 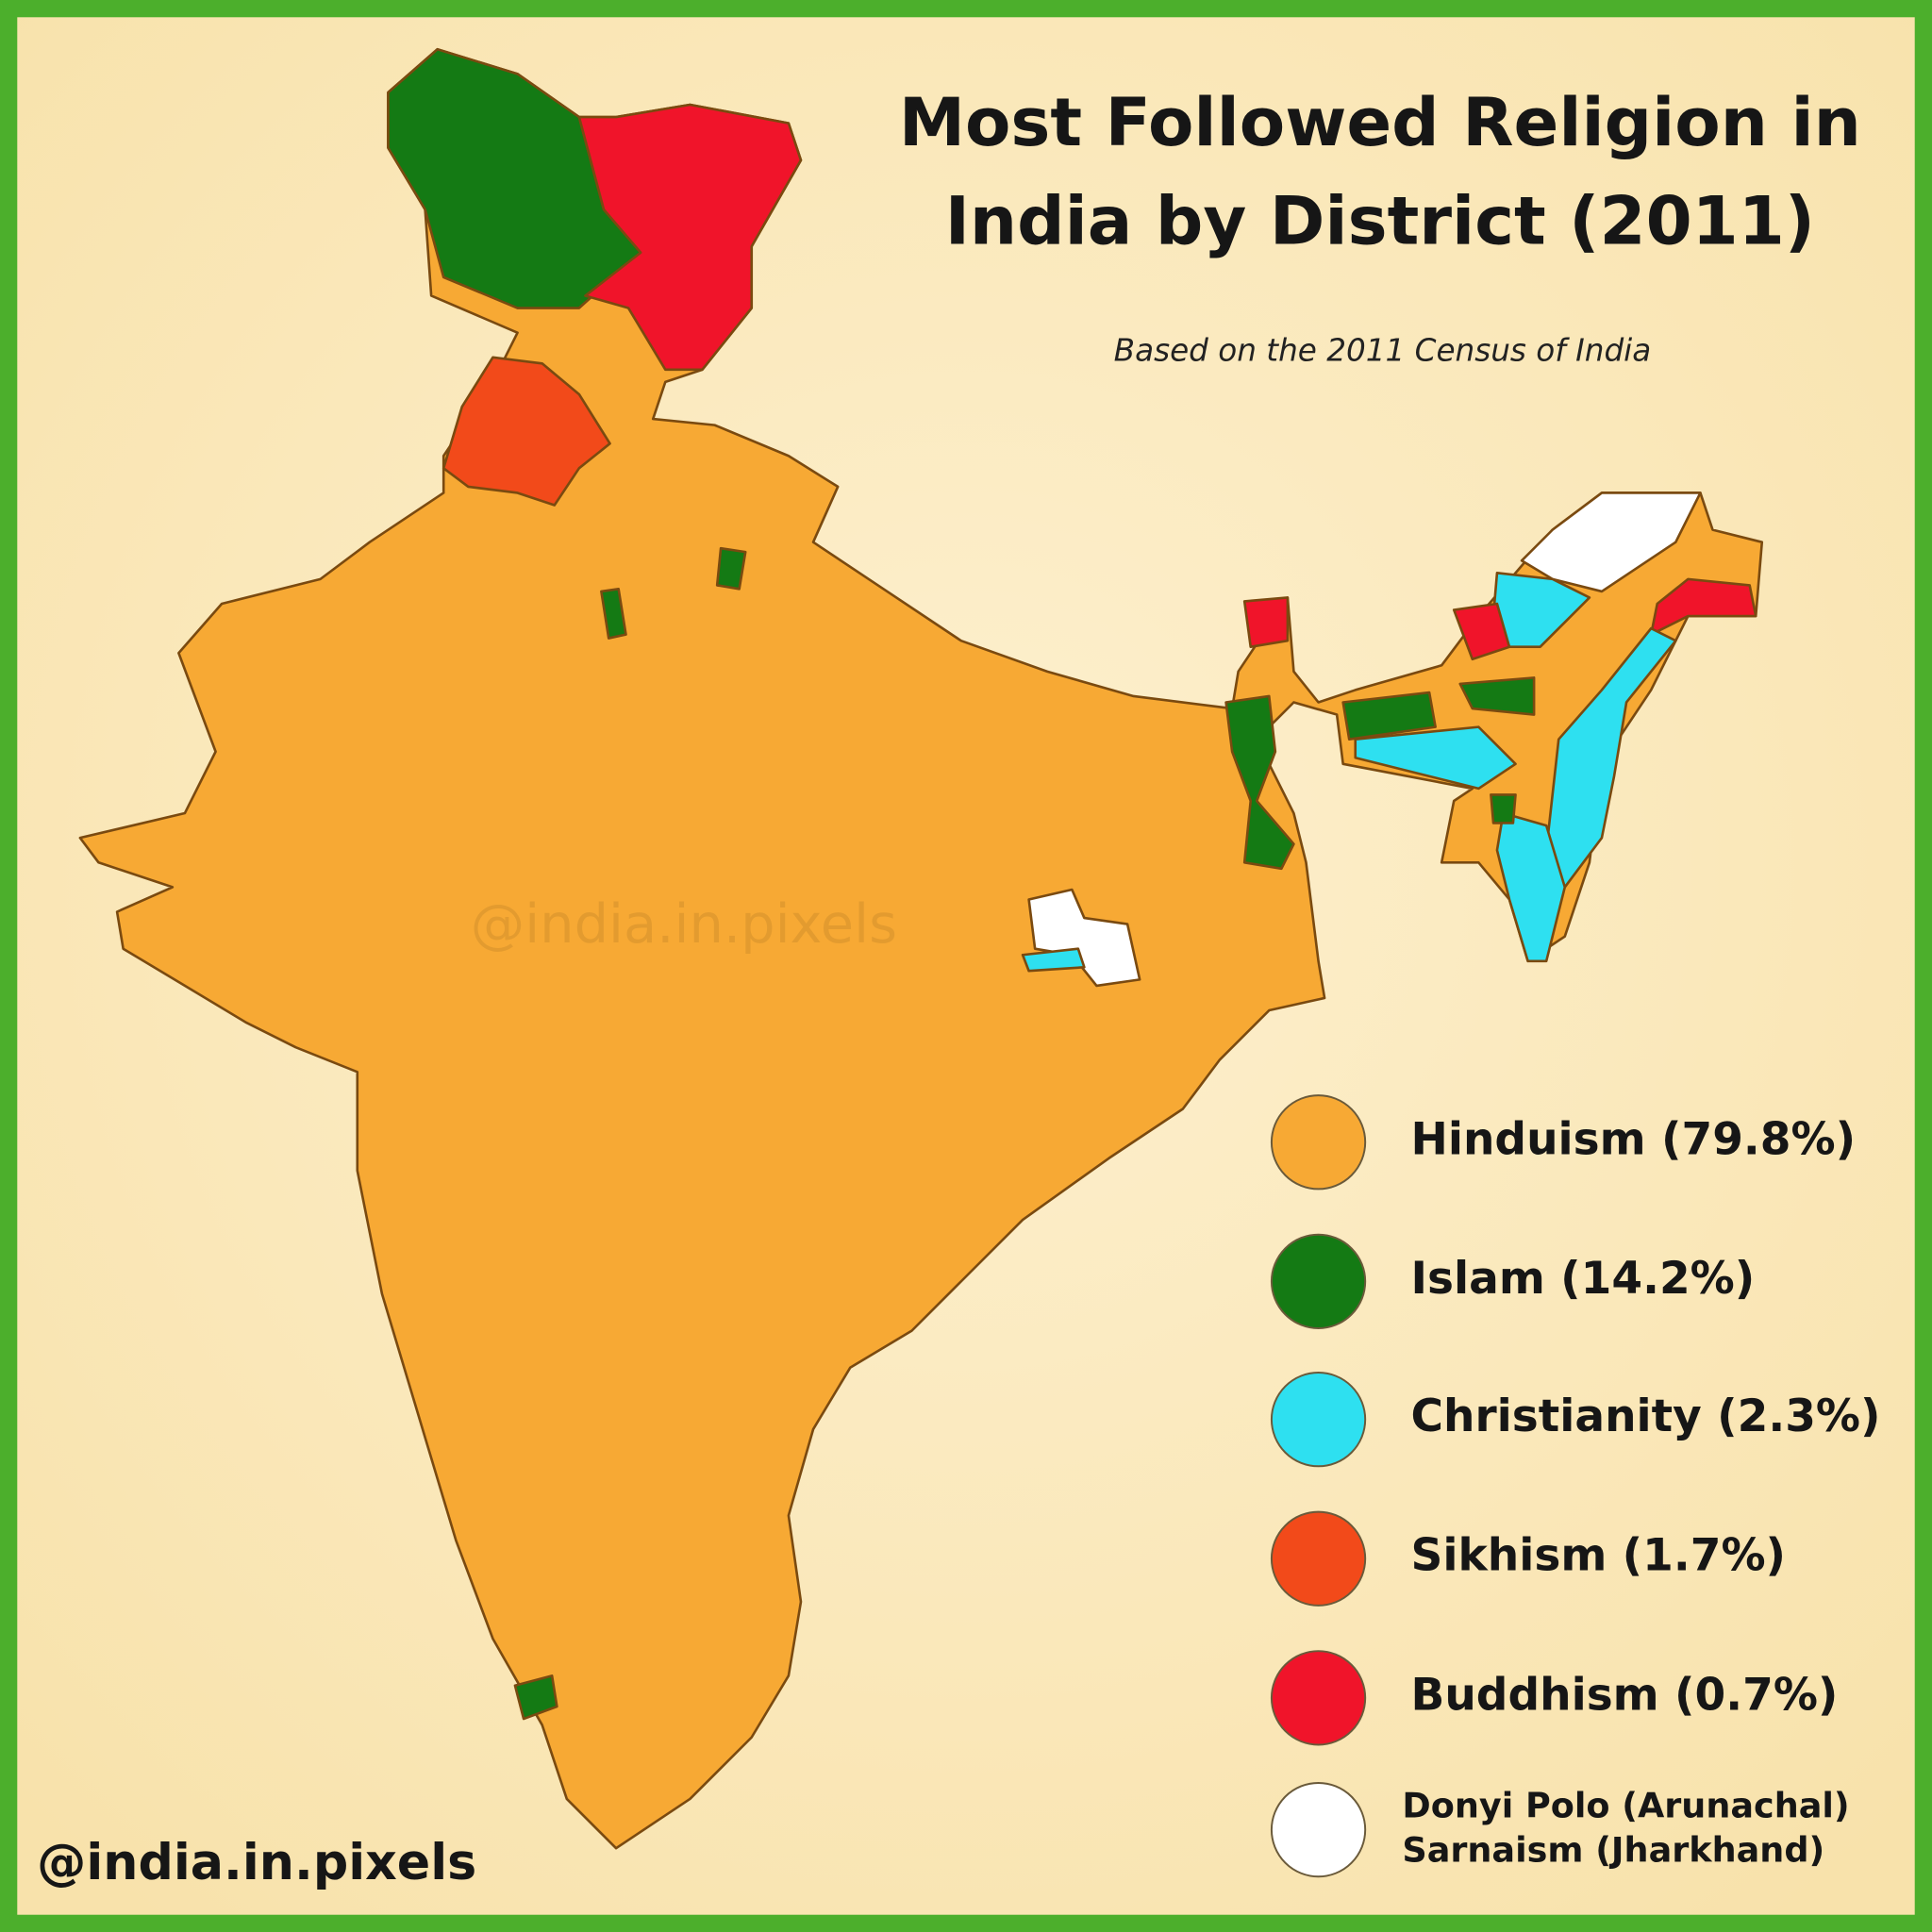 I want to click on simdega, so click(x=1054, y=960).